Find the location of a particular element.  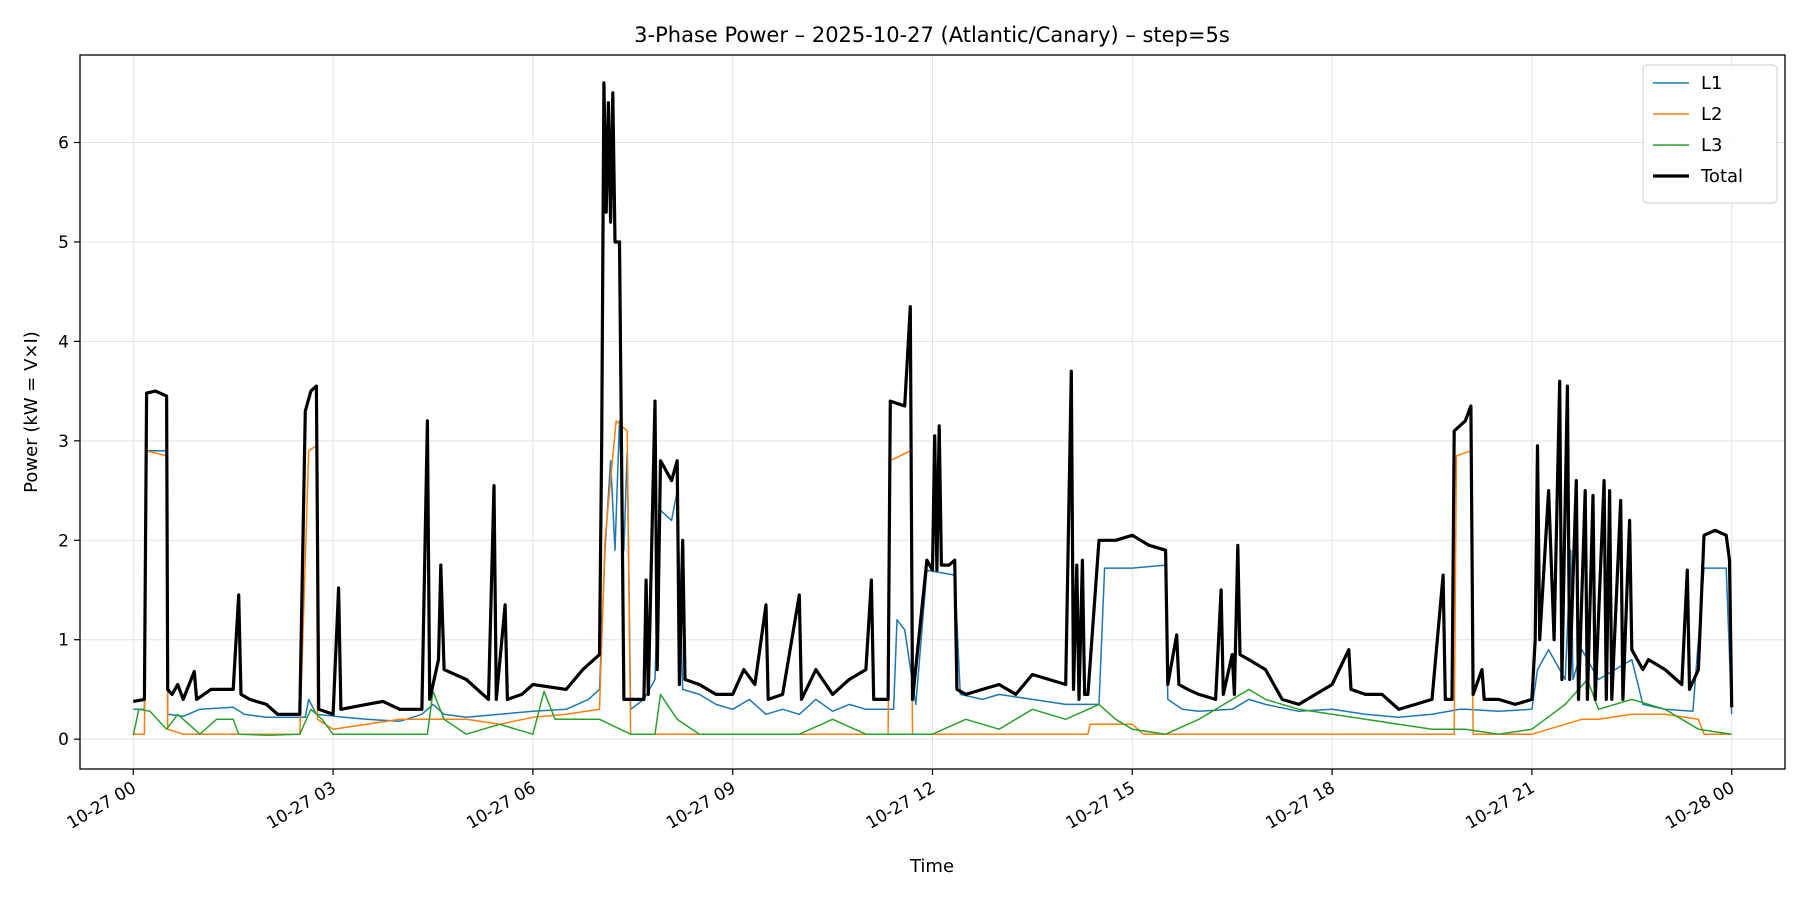

x-tick-label: 10-27 09 is located at coordinates (701, 806).